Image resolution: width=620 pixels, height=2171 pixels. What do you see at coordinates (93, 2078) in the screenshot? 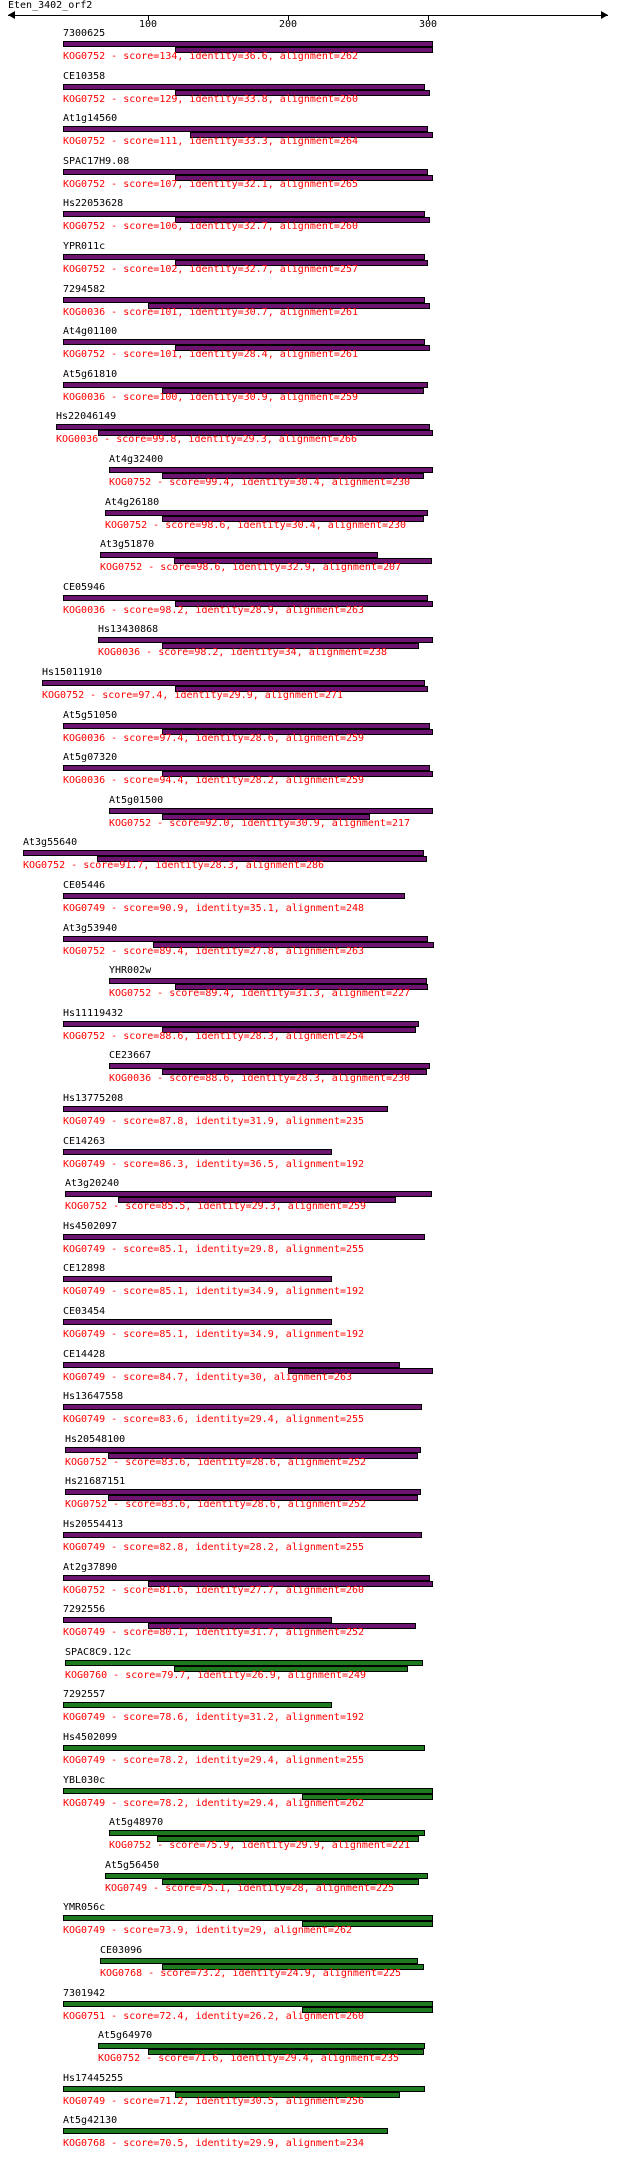
I see `hit-name: Hs17445255` at bounding box center [93, 2078].